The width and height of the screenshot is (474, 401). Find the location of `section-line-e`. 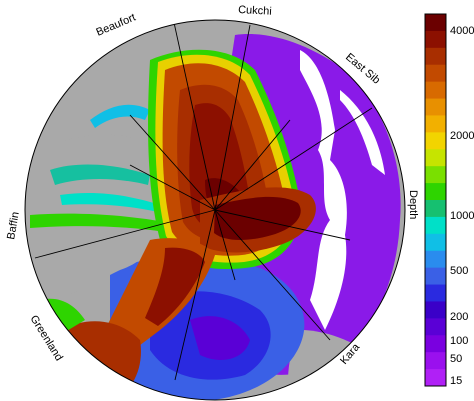

section-line-e is located at coordinates (282, 225).